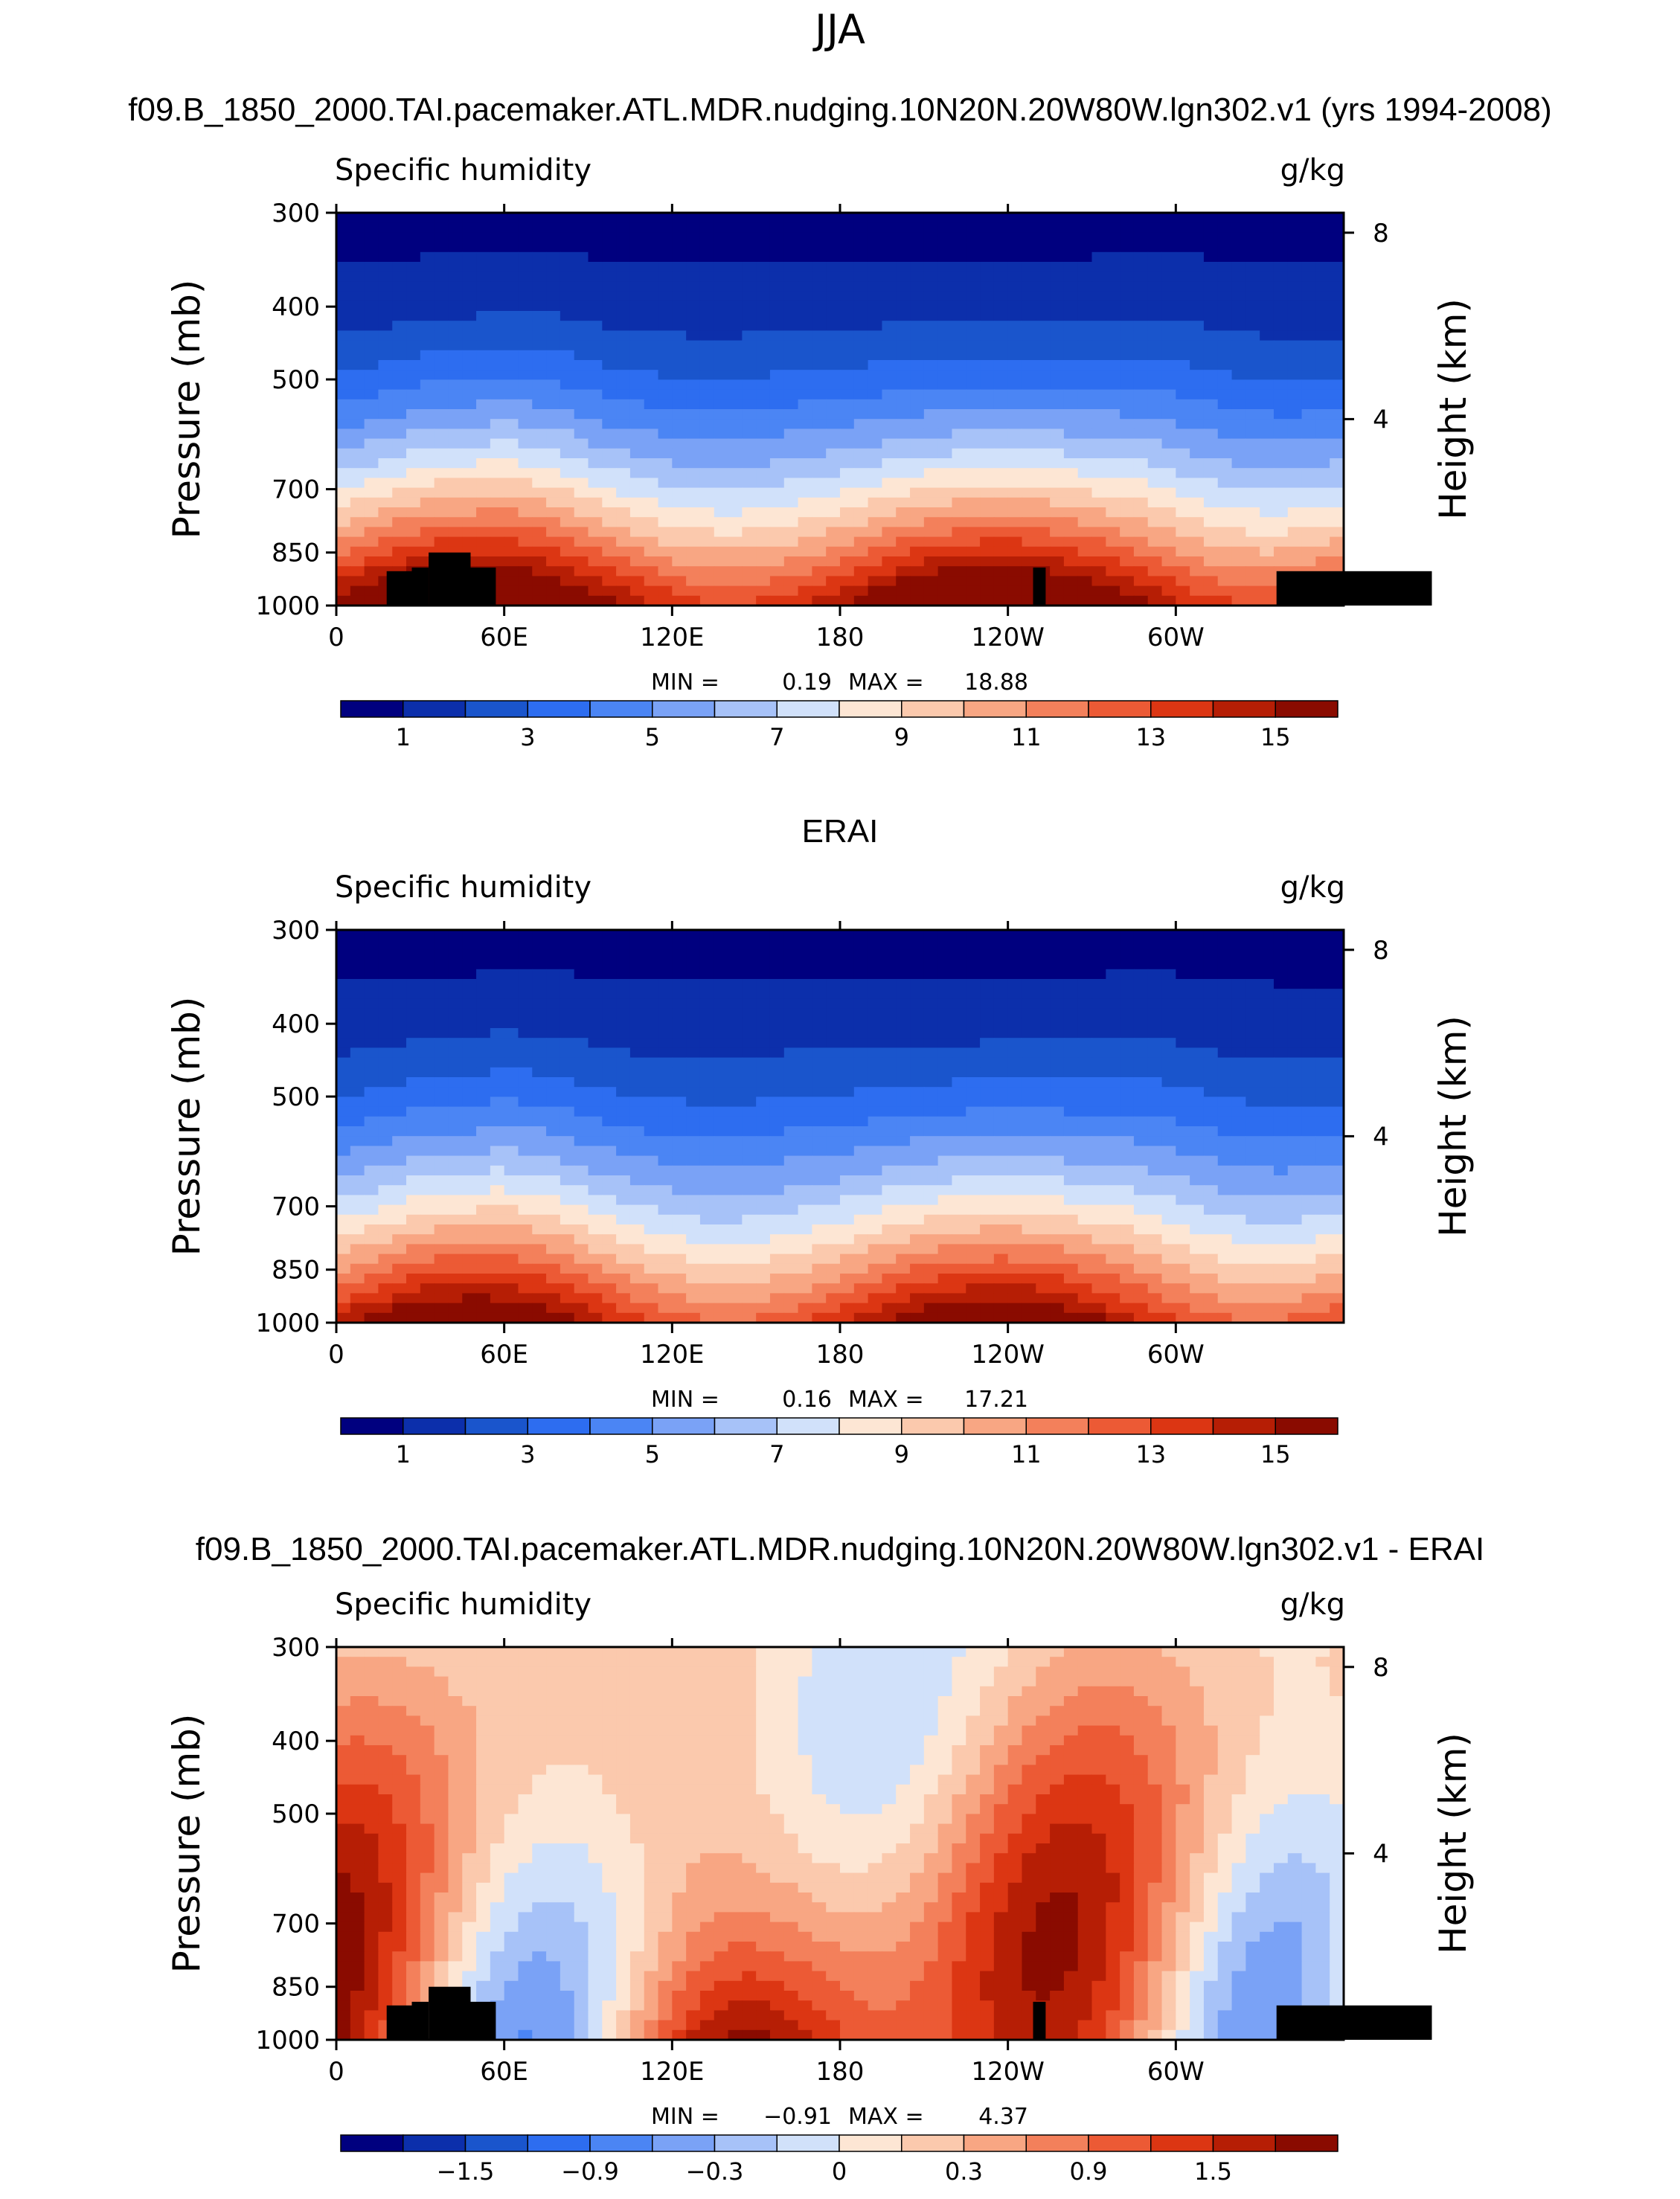 The width and height of the screenshot is (1680, 2199). What do you see at coordinates (497, 709) in the screenshot?
I see `colorbar-swatch` at bounding box center [497, 709].